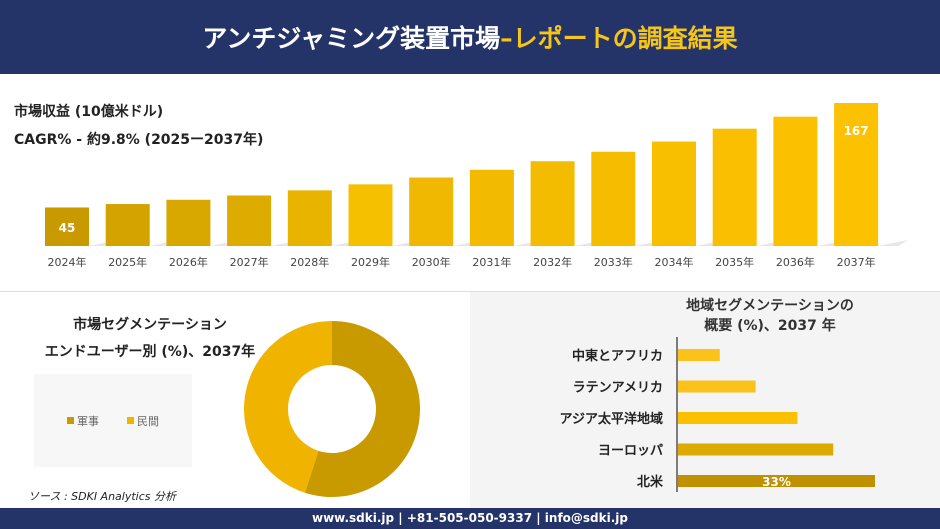  Describe the element at coordinates (150, 325) in the screenshot. I see `segmentation-title-line1: 市場セグメンテーション` at that location.